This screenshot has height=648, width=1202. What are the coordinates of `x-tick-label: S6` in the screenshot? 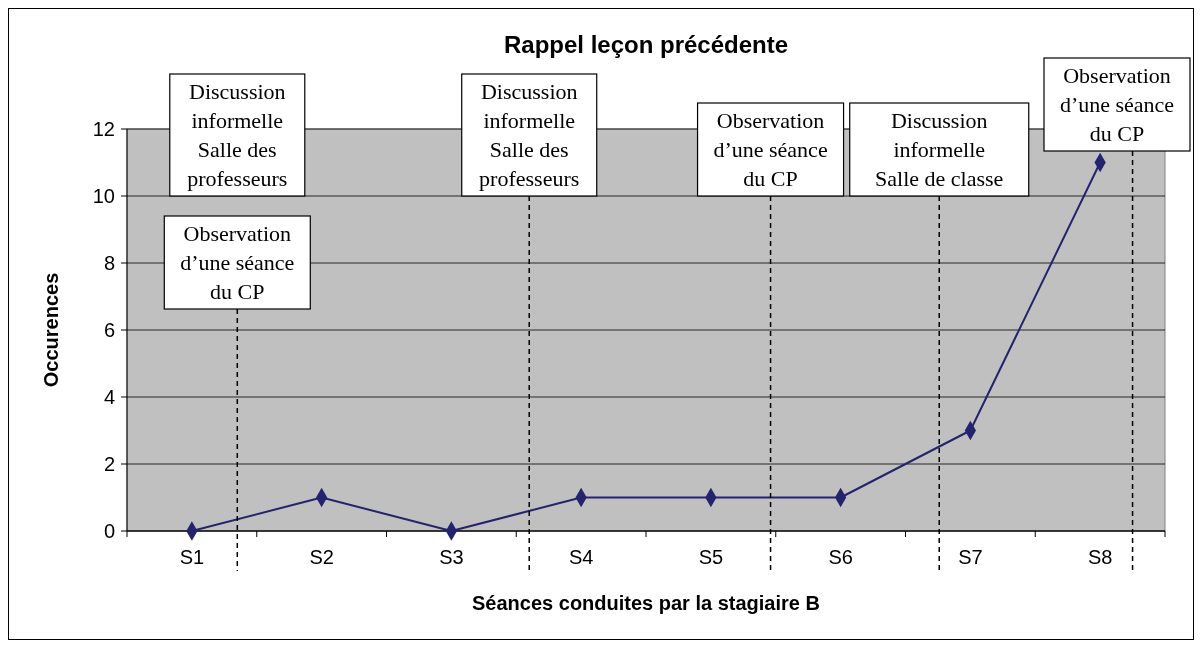 It's located at (840, 557).